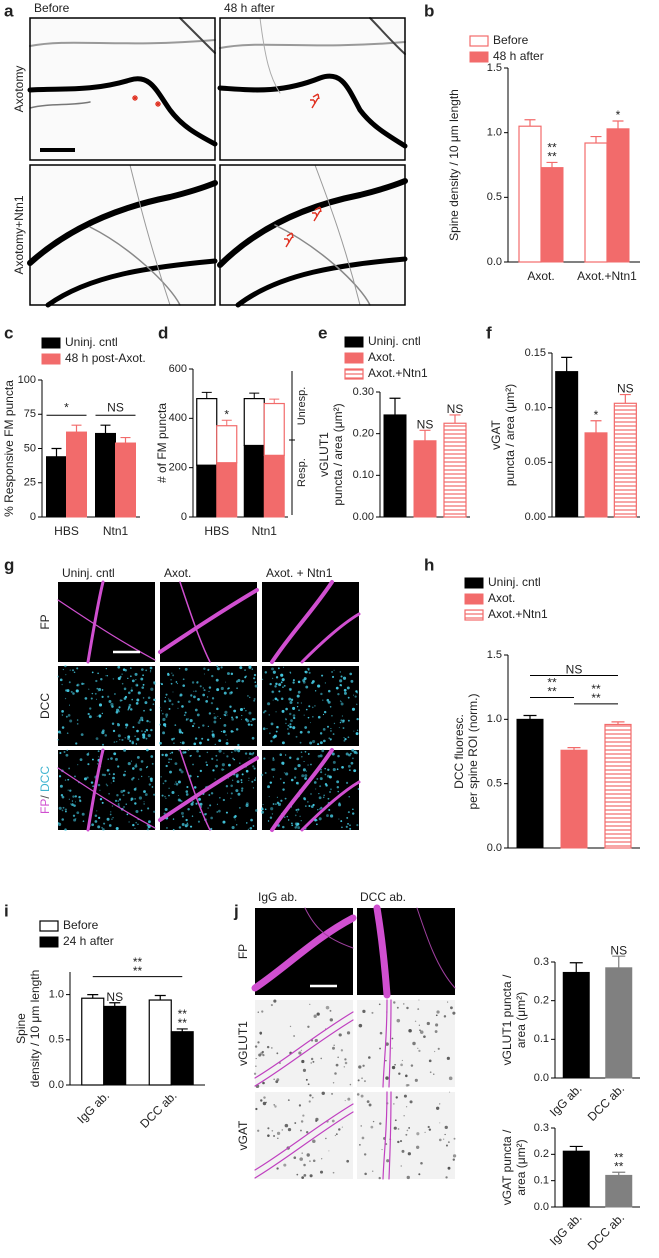  Describe the element at coordinates (178, 418) in the screenshot. I see `y-tick-label: 400` at that location.